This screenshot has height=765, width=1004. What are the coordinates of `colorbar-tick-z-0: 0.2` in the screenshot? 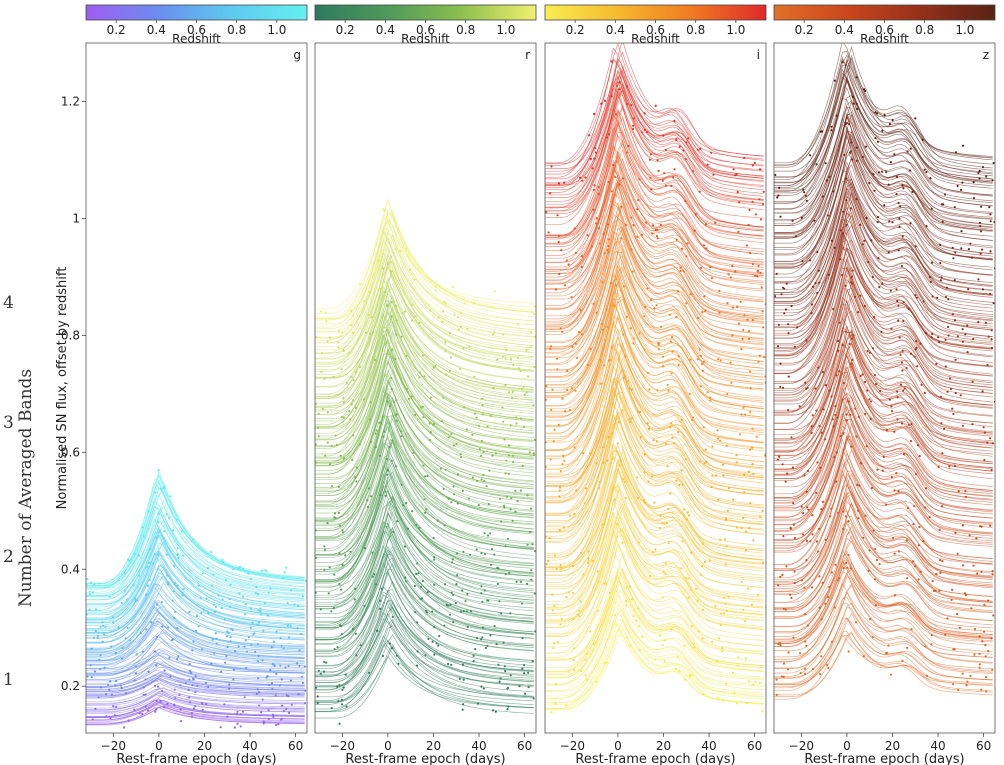 It's located at (804, 30).